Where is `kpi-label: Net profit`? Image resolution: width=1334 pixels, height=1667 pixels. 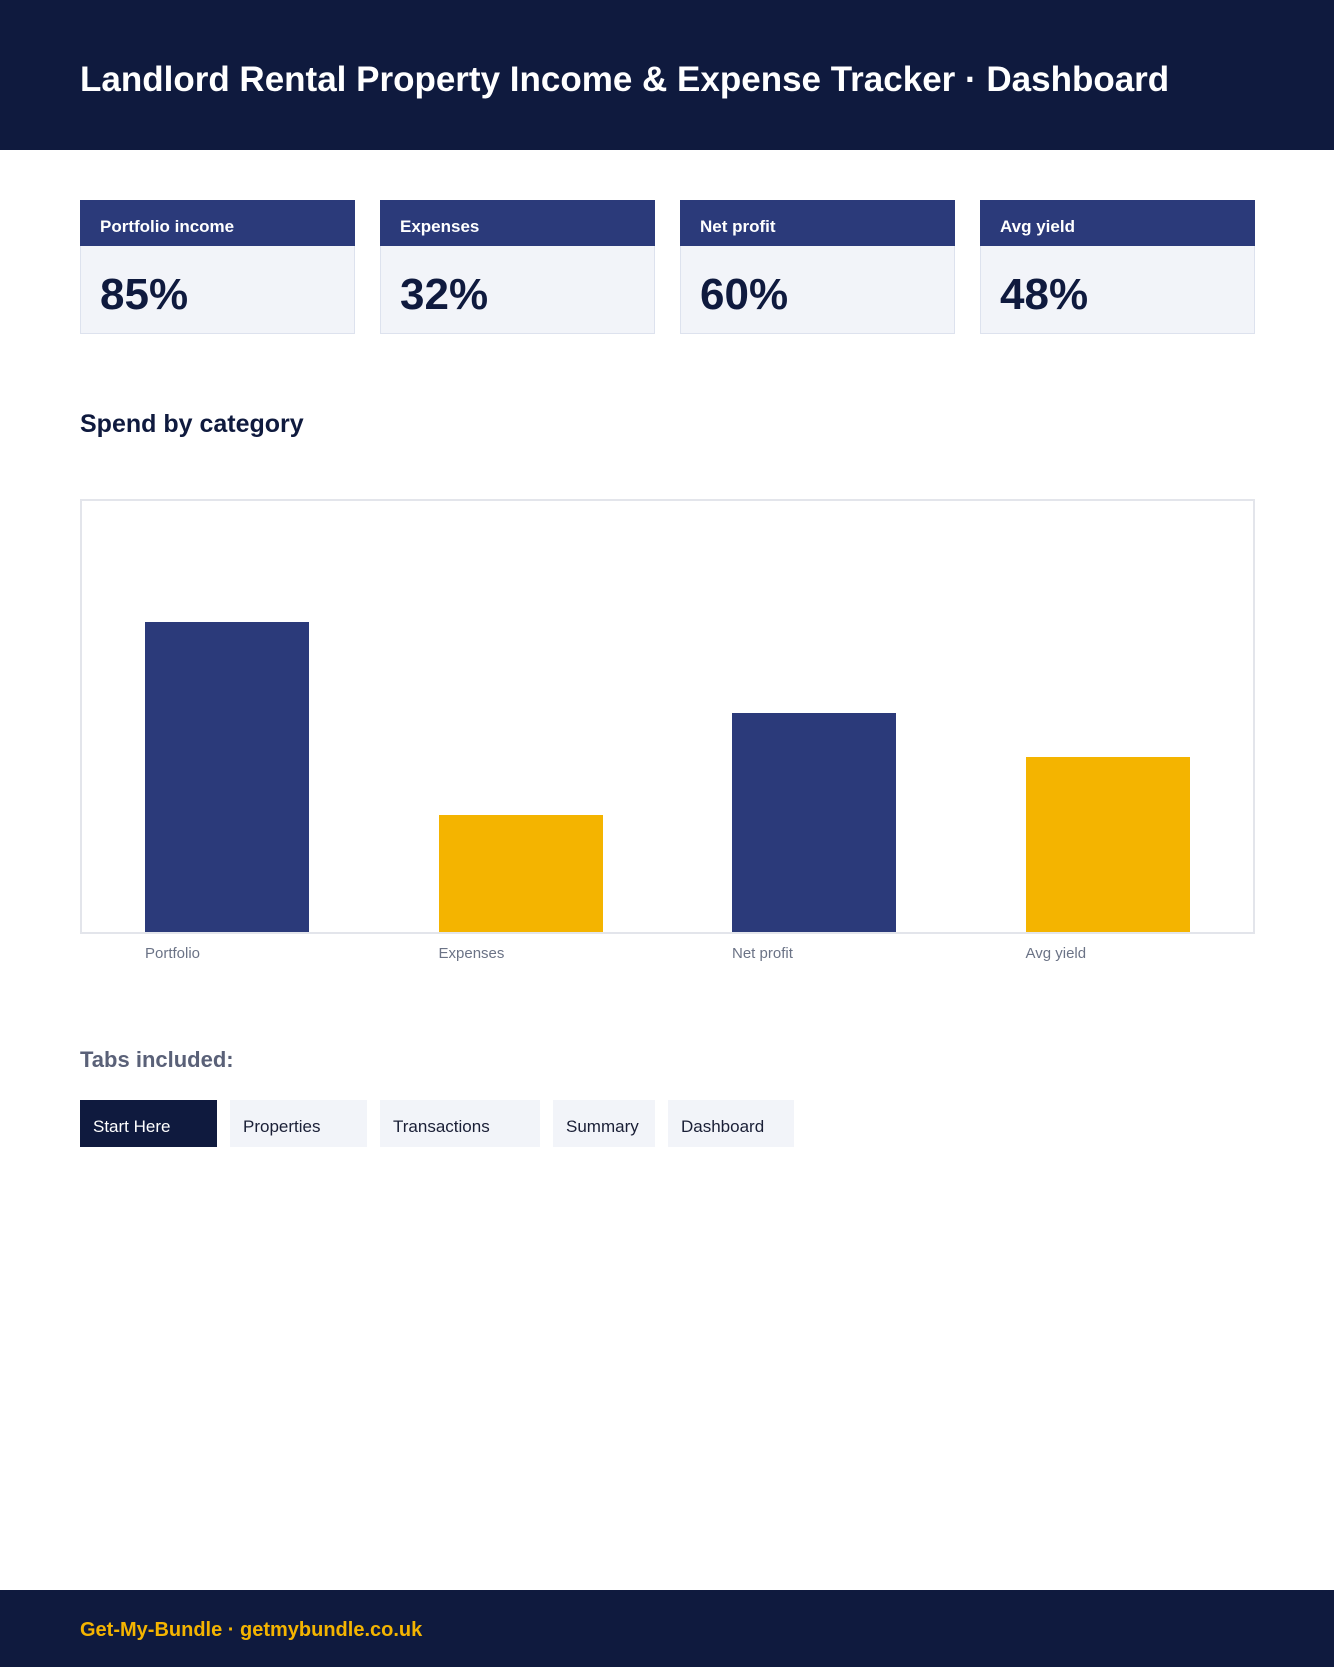
kpi-label: Net profit is located at coordinates (817, 223).